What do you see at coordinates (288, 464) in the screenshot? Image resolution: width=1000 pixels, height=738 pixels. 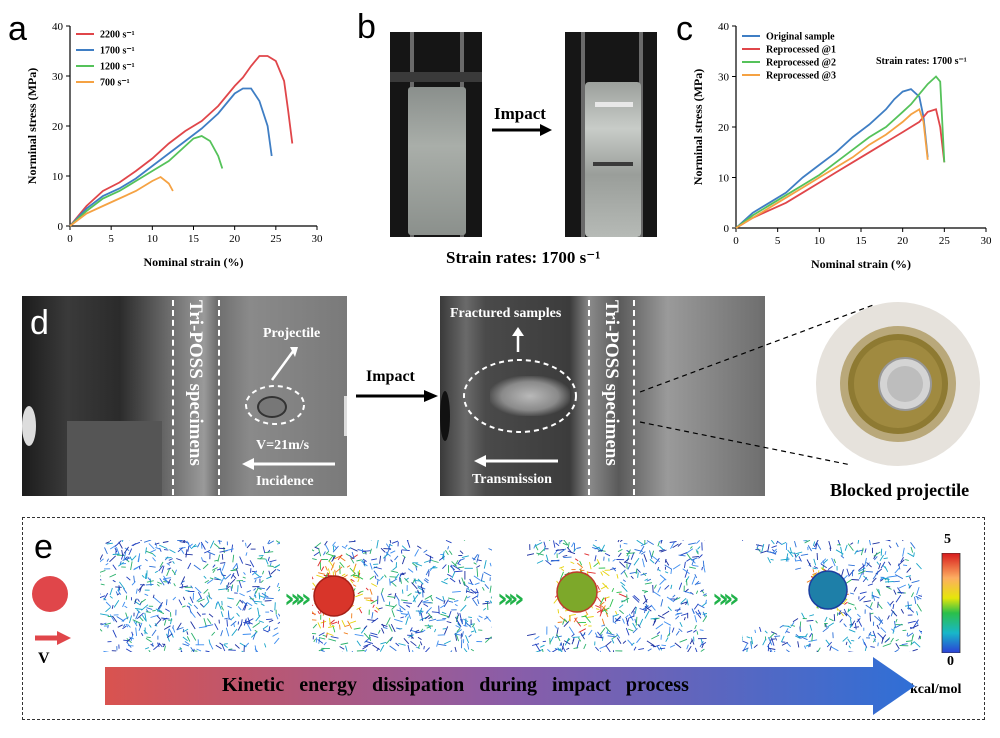 I see `incidence-arrow` at bounding box center [288, 464].